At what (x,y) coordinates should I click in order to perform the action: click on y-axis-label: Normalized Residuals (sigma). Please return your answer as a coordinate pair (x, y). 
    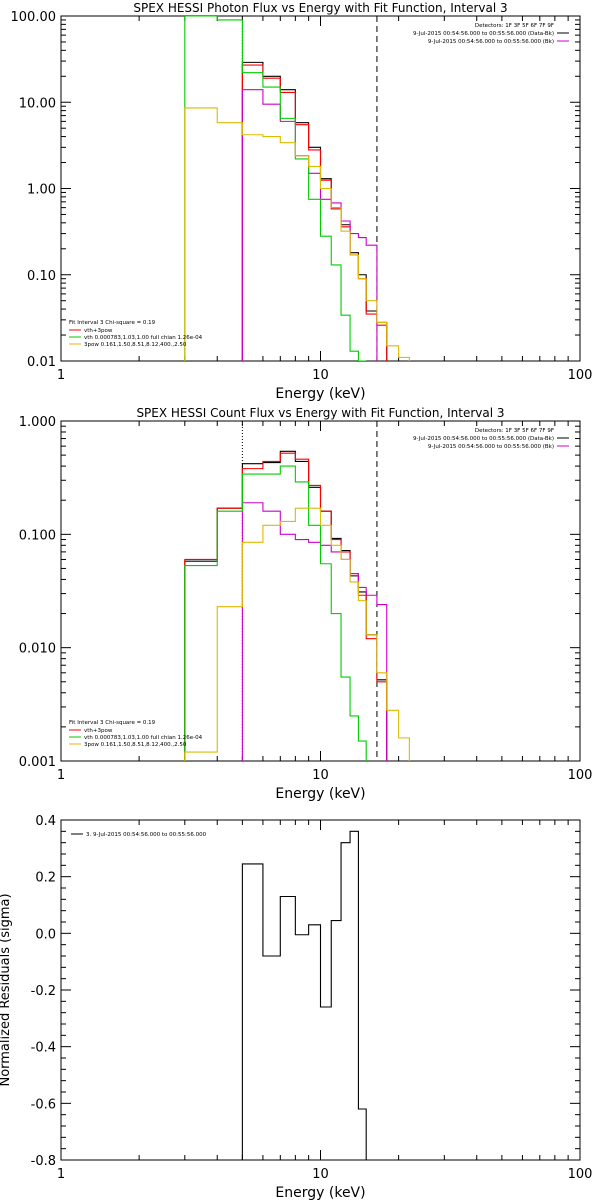
    Looking at the image, I should click on (6, 989).